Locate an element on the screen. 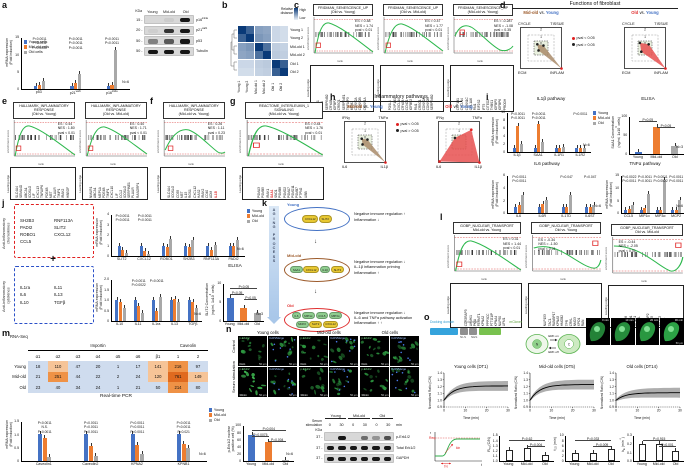 This screenshot has height=470, width=685. rich-text: -1 is located at coordinates (621, 438).